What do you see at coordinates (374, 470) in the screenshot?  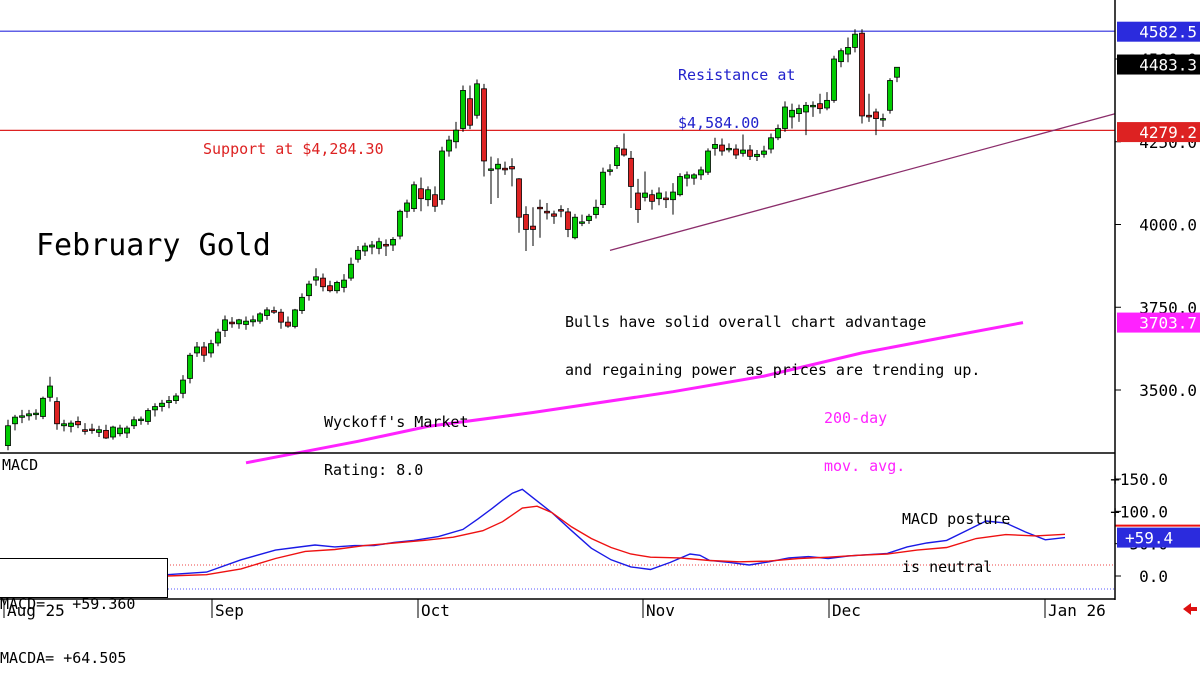 I see `wyckoff-line-2: Rating: 8.0` at bounding box center [374, 470].